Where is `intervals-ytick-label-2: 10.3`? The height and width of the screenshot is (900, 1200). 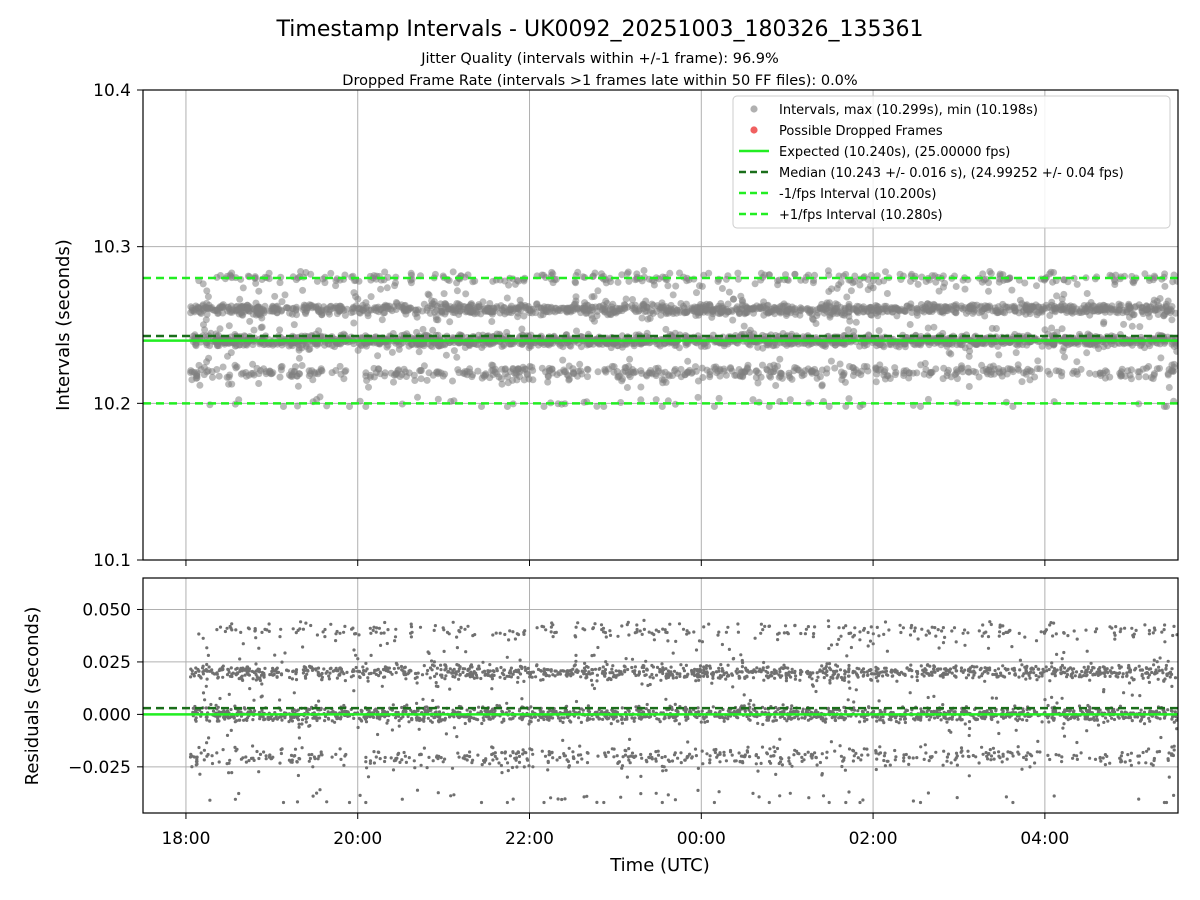
intervals-ytick-label-2: 10.3 is located at coordinates (112, 248).